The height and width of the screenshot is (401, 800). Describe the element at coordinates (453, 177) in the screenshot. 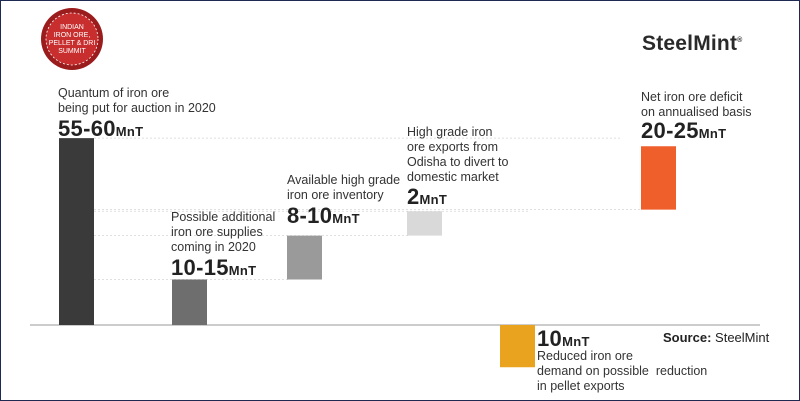

I see `label-odisha-line-4: domestic market` at that location.